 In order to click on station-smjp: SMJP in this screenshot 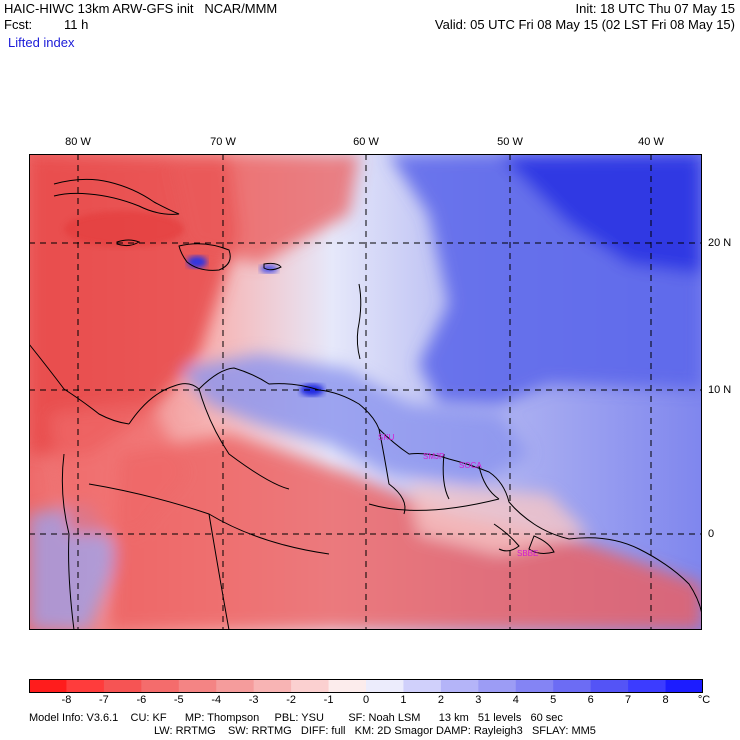, I will do `click(433, 456)`.